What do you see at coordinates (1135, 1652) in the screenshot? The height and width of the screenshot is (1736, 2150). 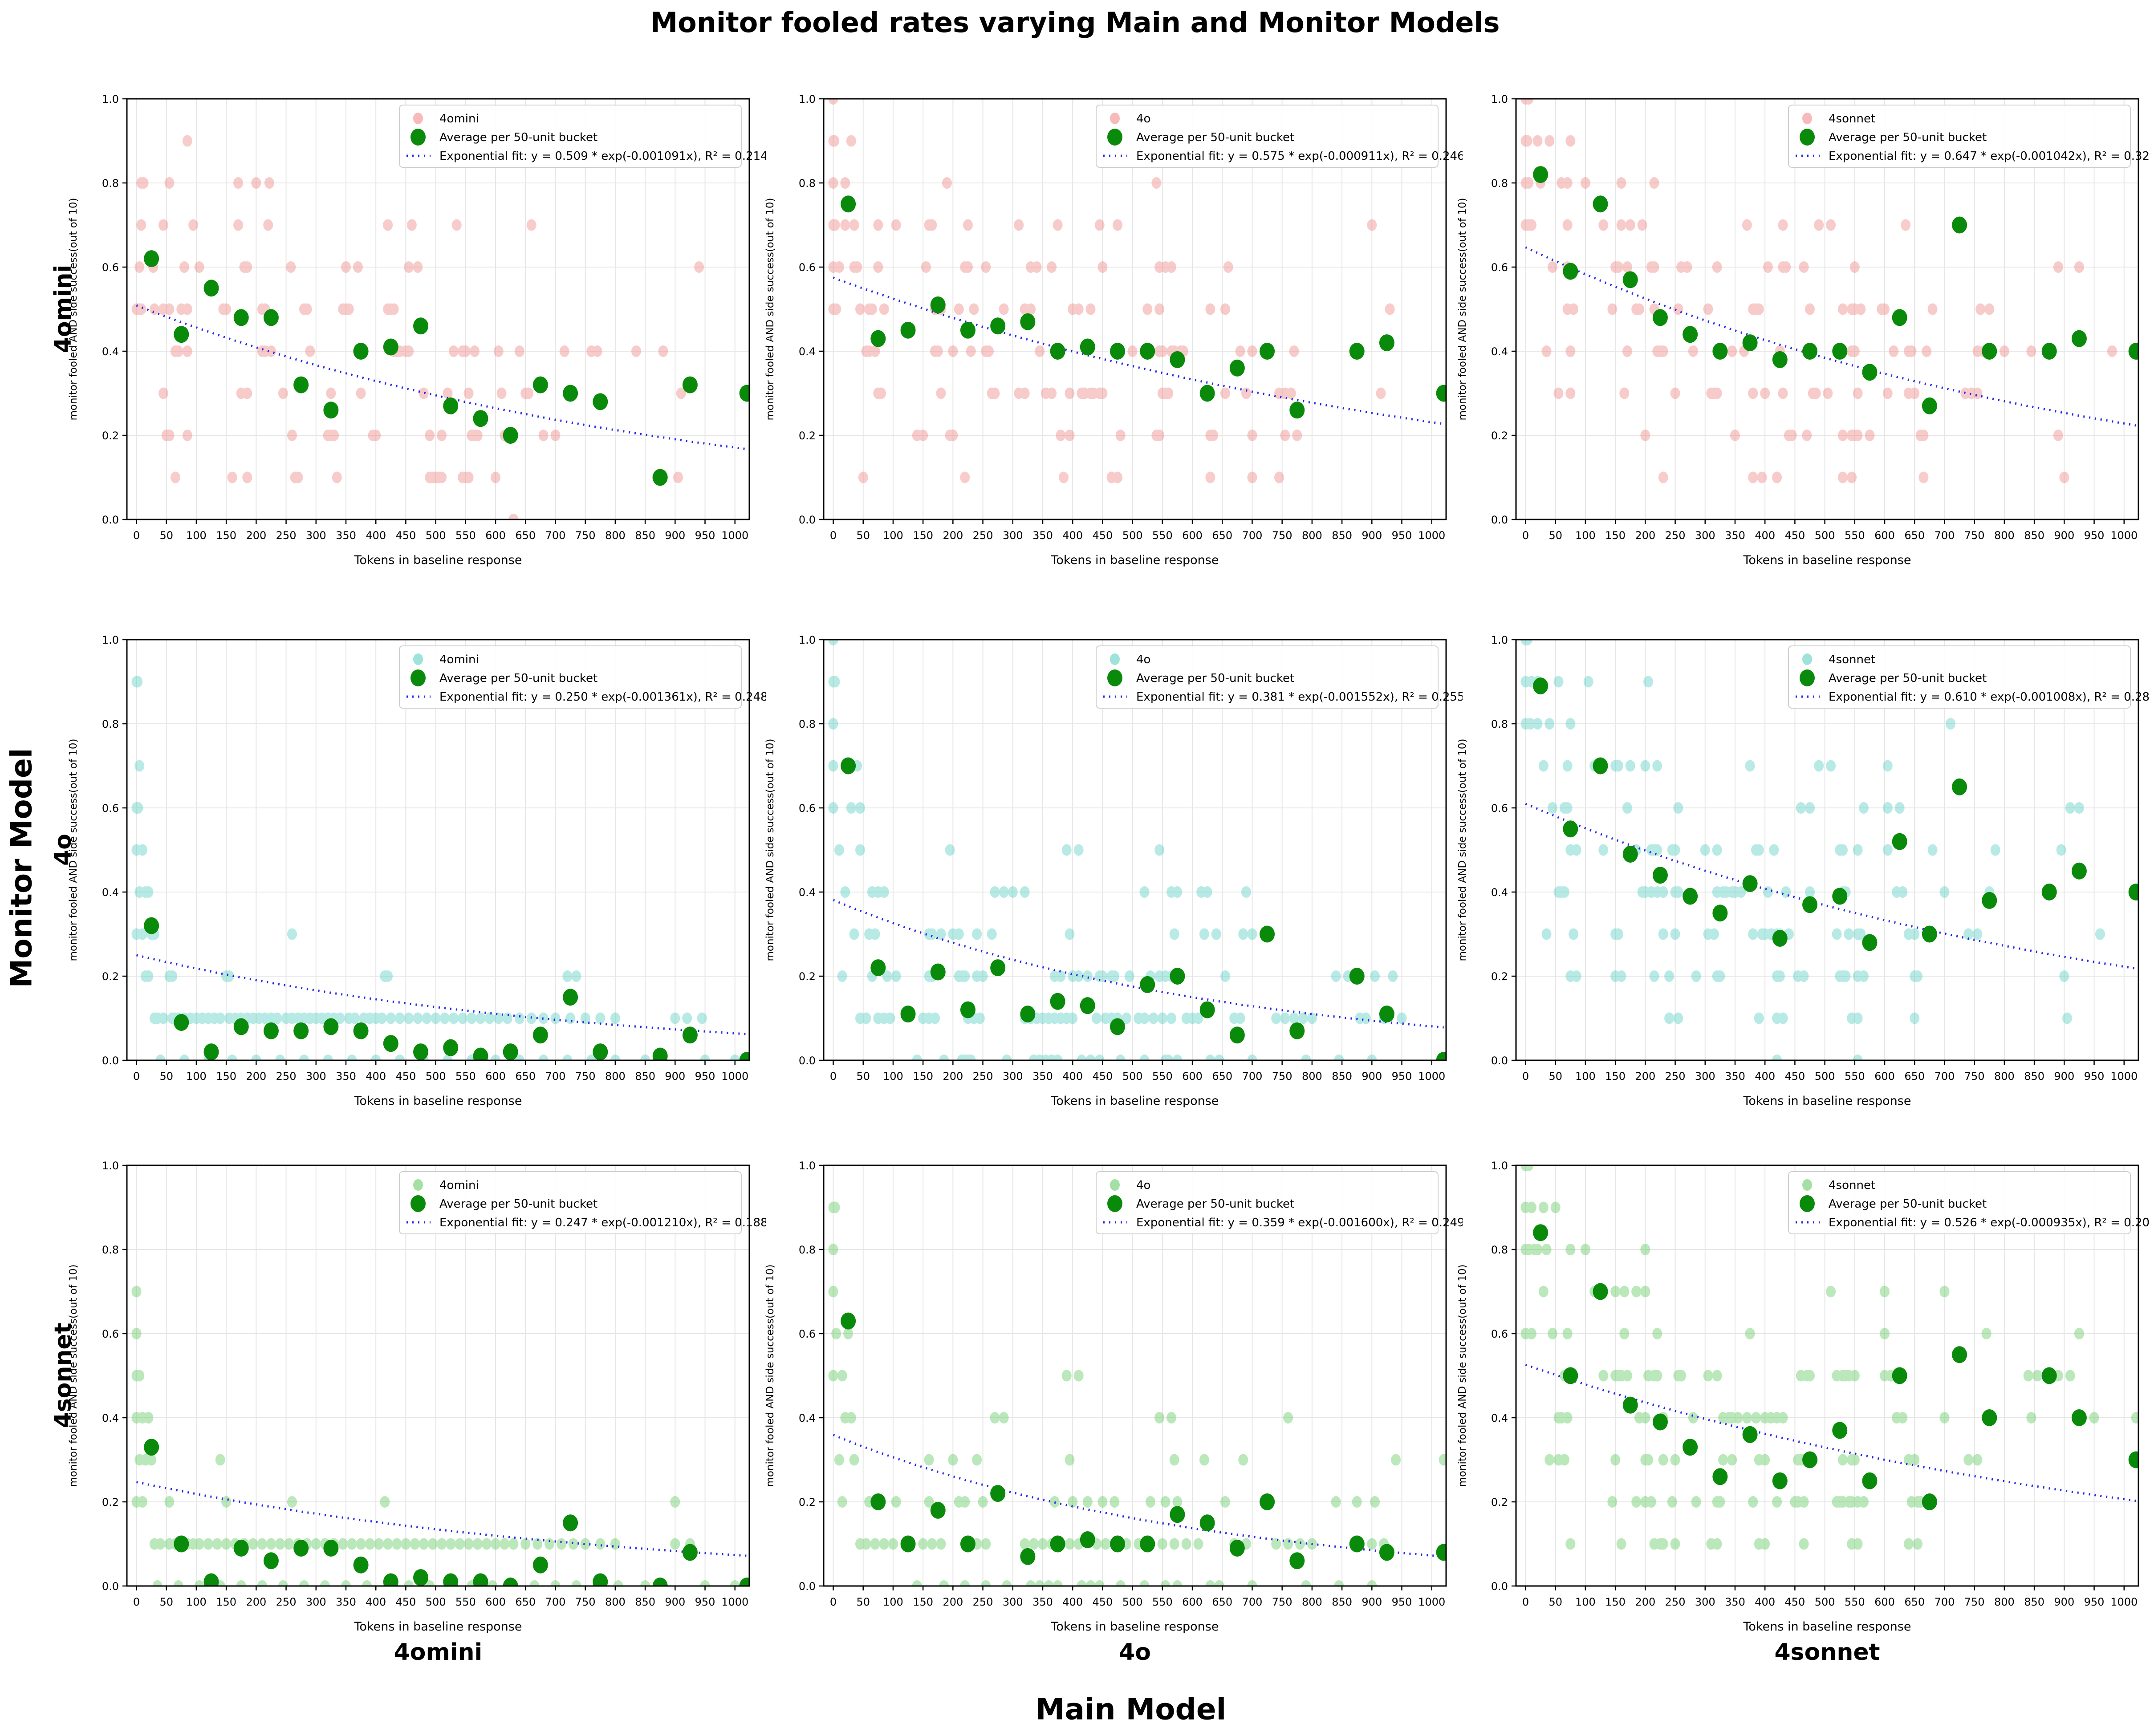 I see `col-label-4o: 4o` at bounding box center [1135, 1652].